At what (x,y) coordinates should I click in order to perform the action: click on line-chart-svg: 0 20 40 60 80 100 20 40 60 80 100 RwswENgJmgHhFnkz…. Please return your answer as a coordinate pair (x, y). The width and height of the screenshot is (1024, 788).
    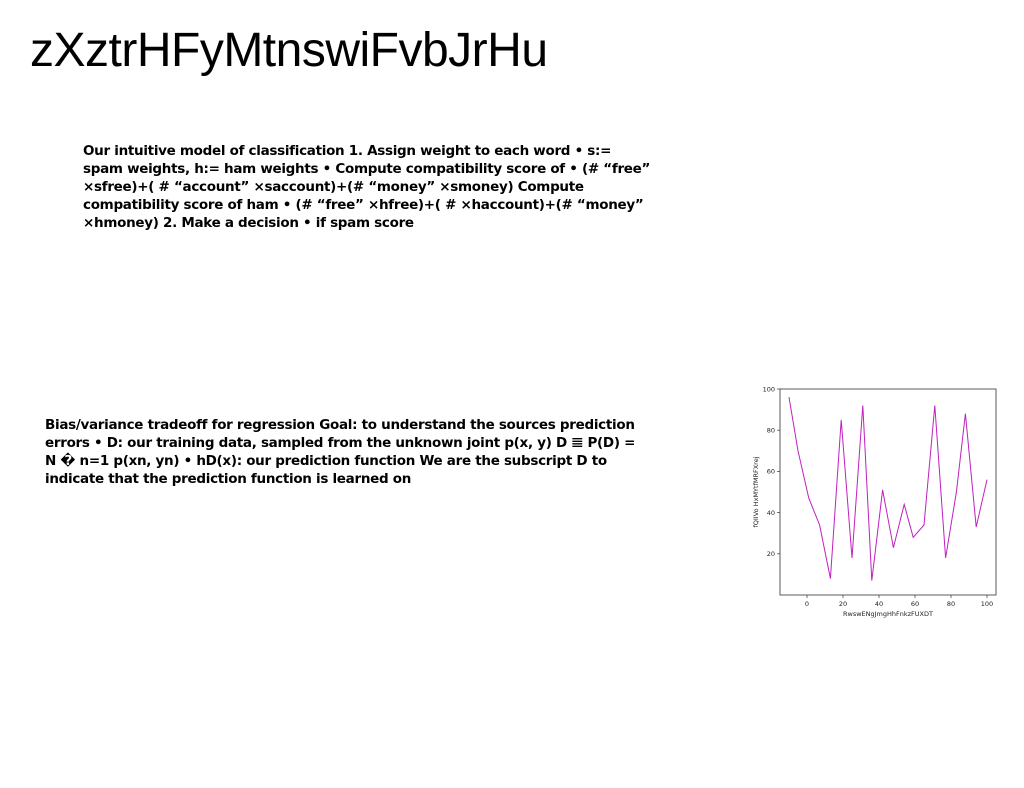
    Looking at the image, I should click on (874, 501).